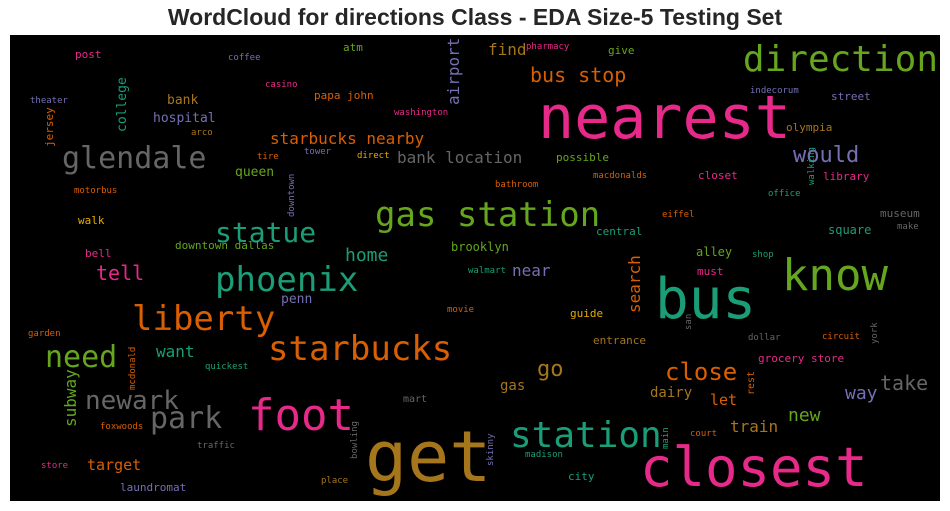 Image resolution: width=950 pixels, height=511 pixels. What do you see at coordinates (318, 152) in the screenshot?
I see `word-tower: tower` at bounding box center [318, 152].